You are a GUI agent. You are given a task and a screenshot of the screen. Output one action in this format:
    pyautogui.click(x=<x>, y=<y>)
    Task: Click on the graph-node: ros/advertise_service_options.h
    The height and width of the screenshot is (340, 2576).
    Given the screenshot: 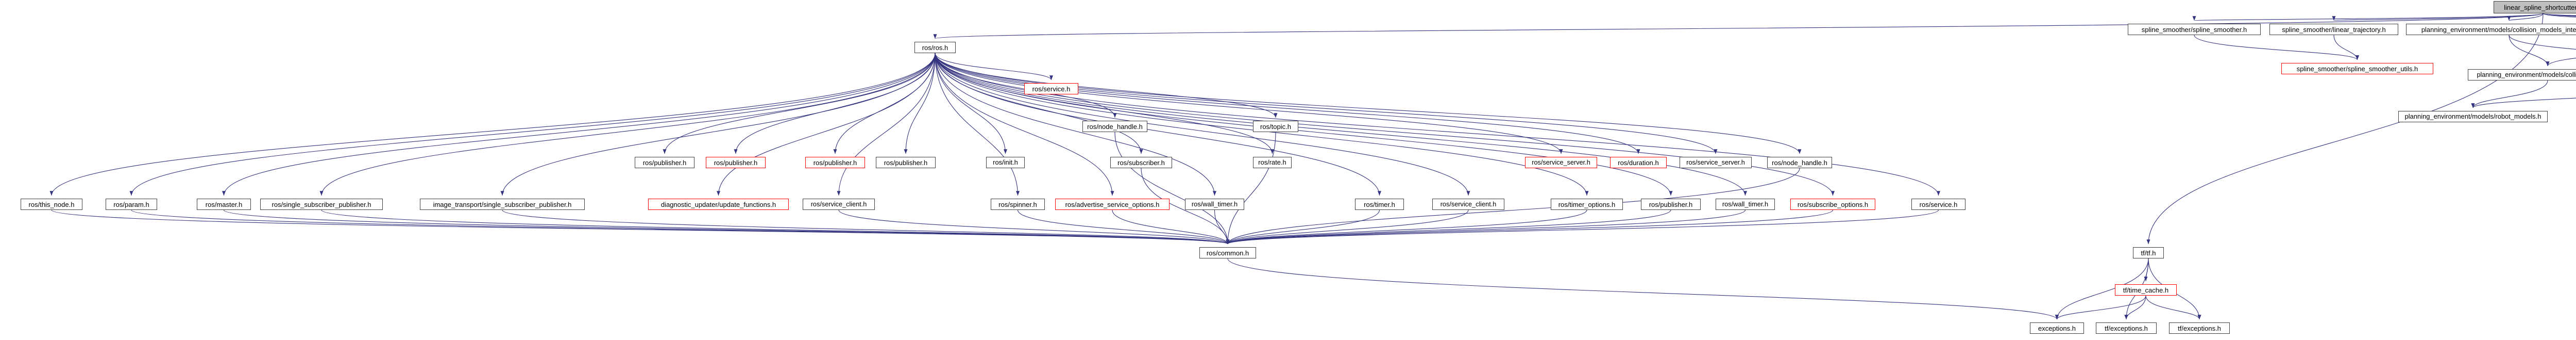 What is the action you would take?
    pyautogui.click(x=1112, y=204)
    